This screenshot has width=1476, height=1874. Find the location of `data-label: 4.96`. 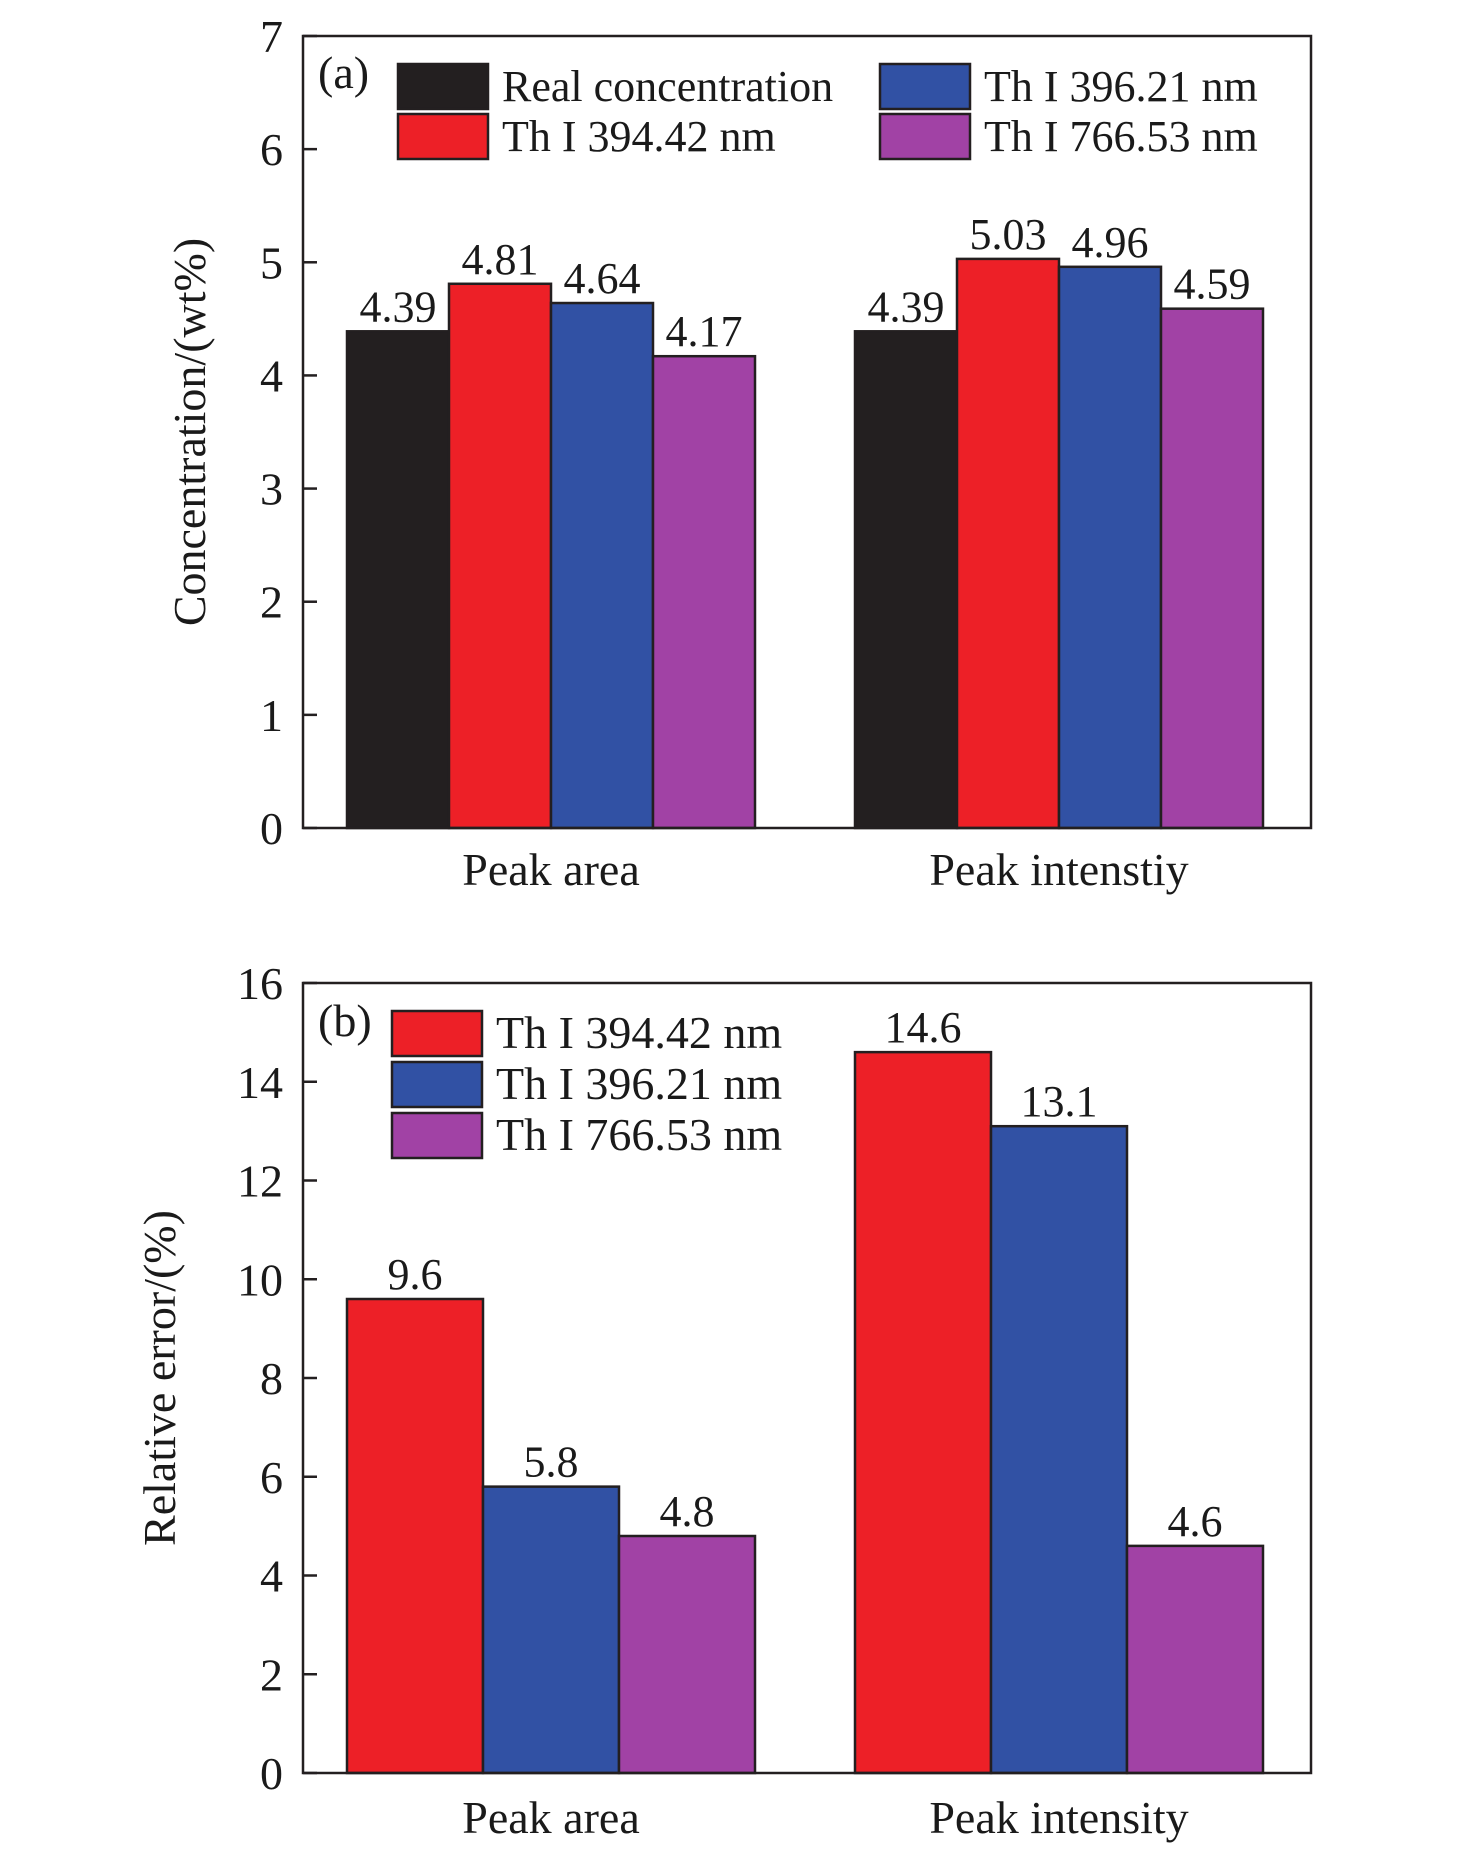

data-label: 4.96 is located at coordinates (1110, 242).